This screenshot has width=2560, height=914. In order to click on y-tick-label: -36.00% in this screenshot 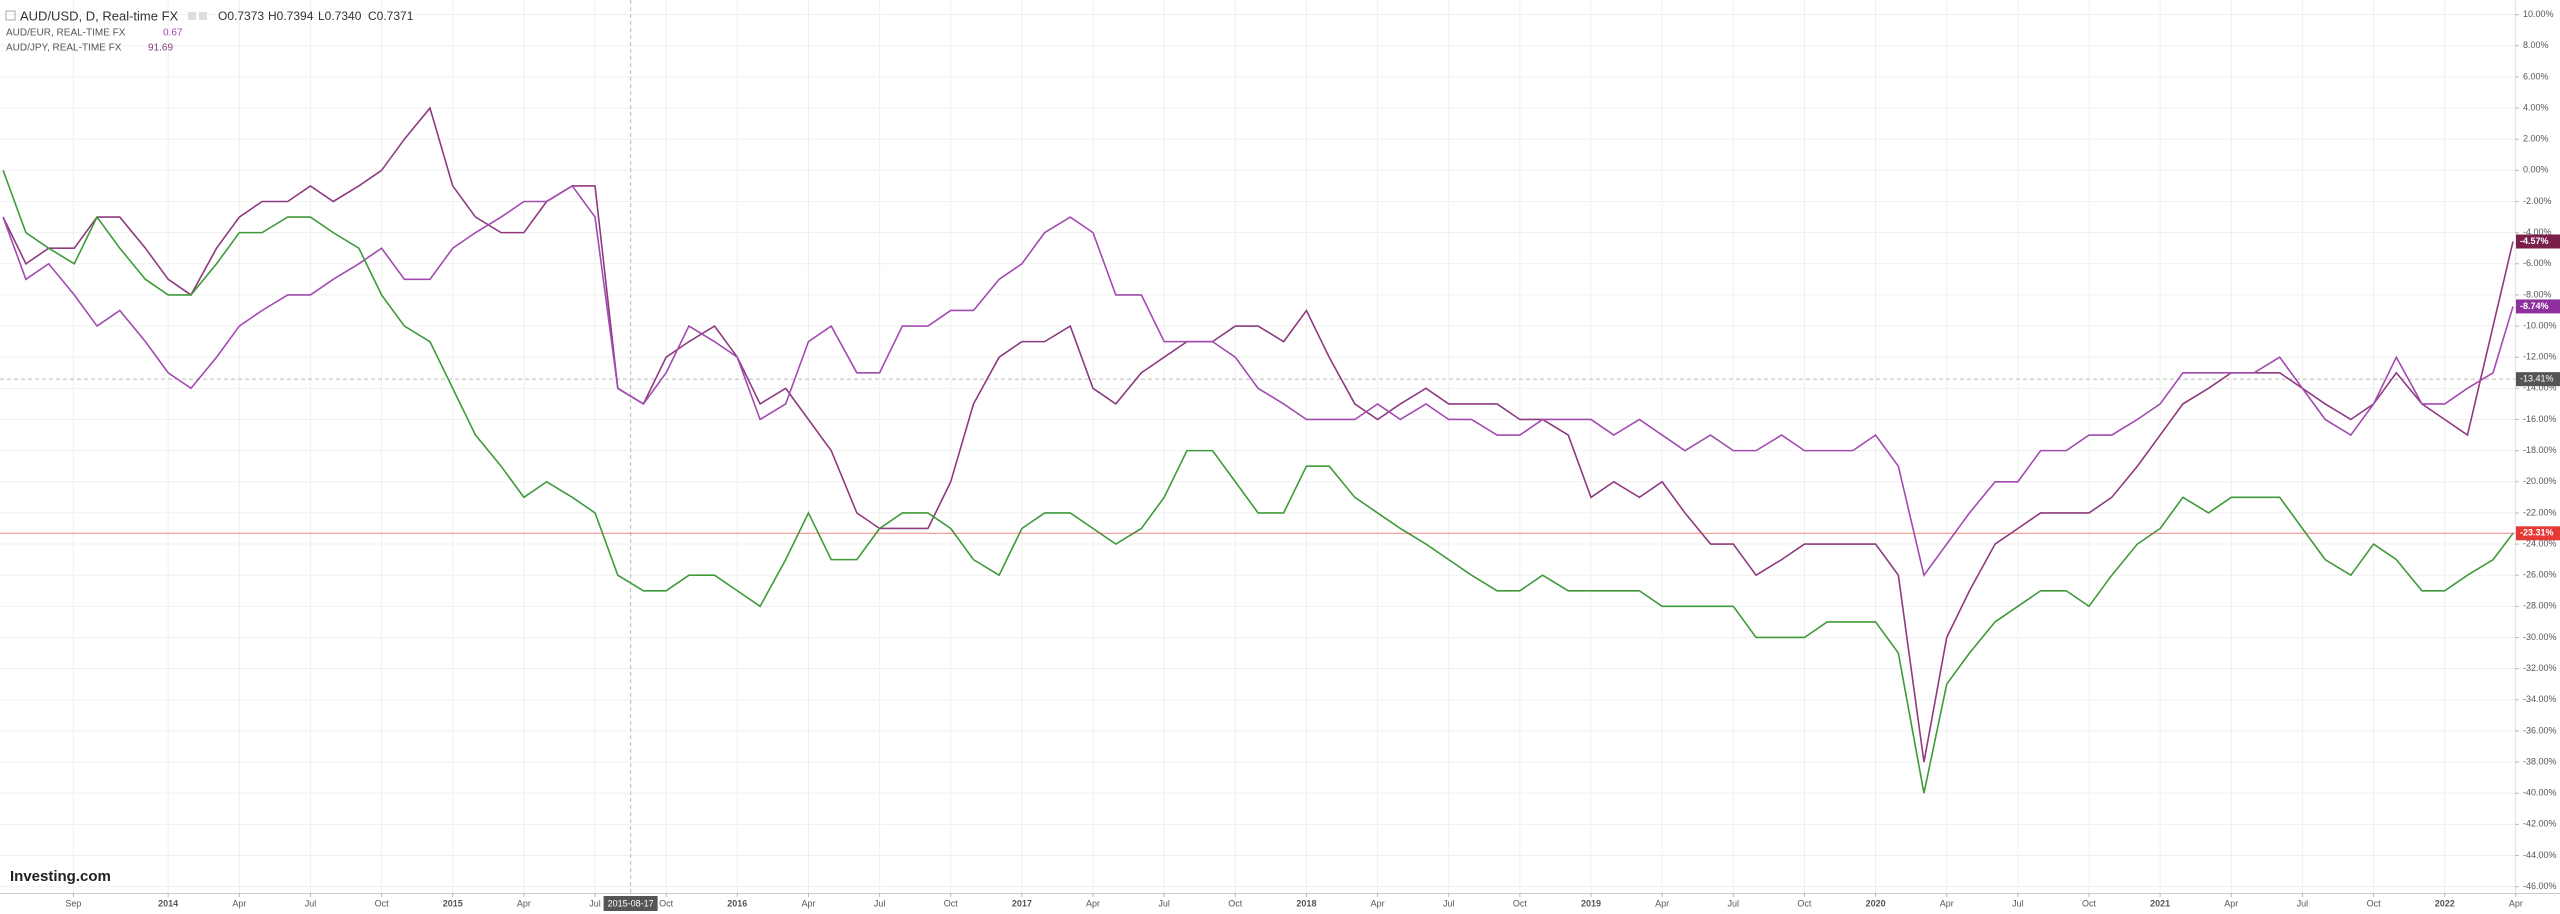, I will do `click(2540, 730)`.